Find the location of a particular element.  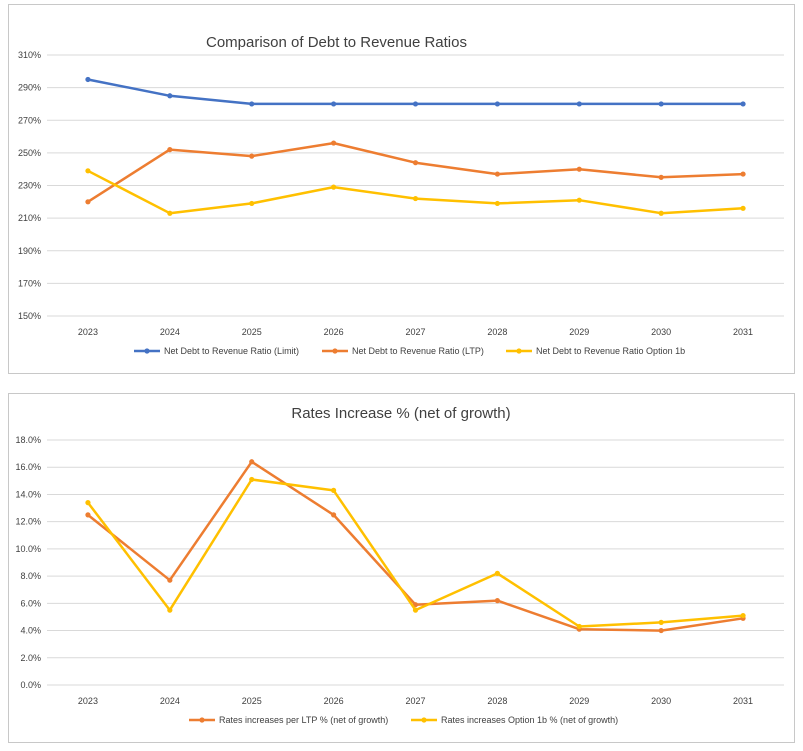

y-tick-label: 10.0% is located at coordinates (28, 549).